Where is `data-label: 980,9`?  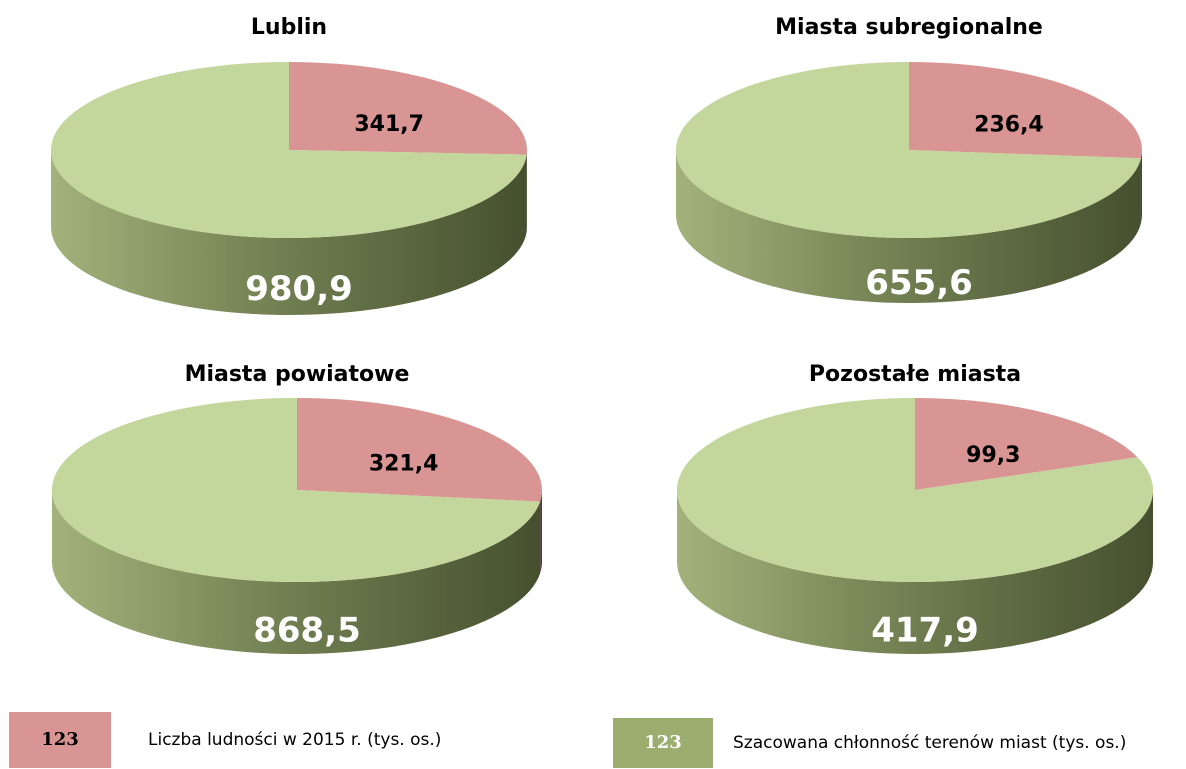
data-label: 980,9 is located at coordinates (299, 289).